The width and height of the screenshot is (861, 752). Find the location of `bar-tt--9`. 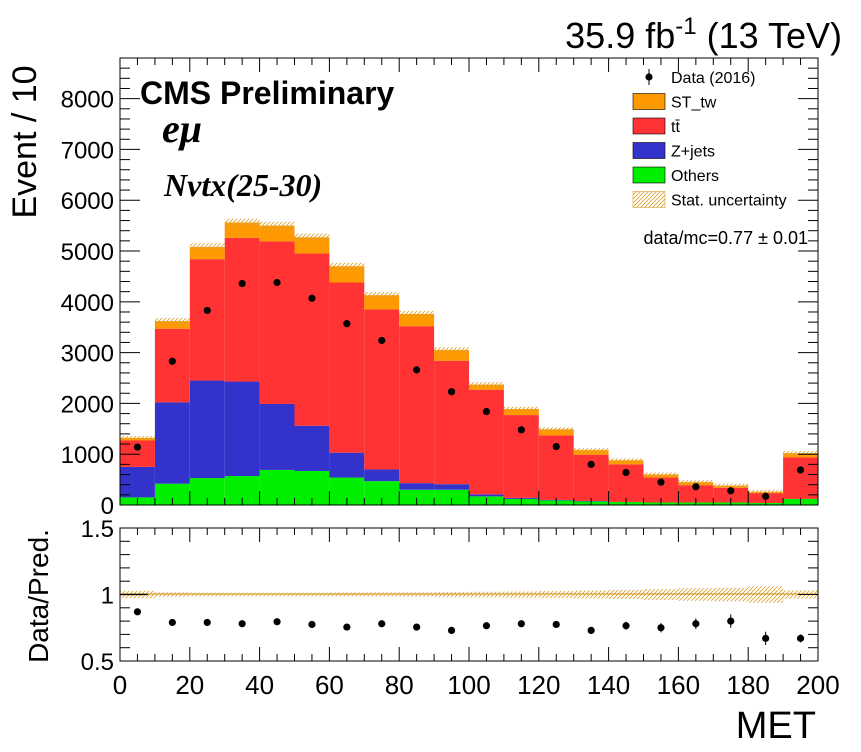

bar-tt--9 is located at coordinates (451, 422).